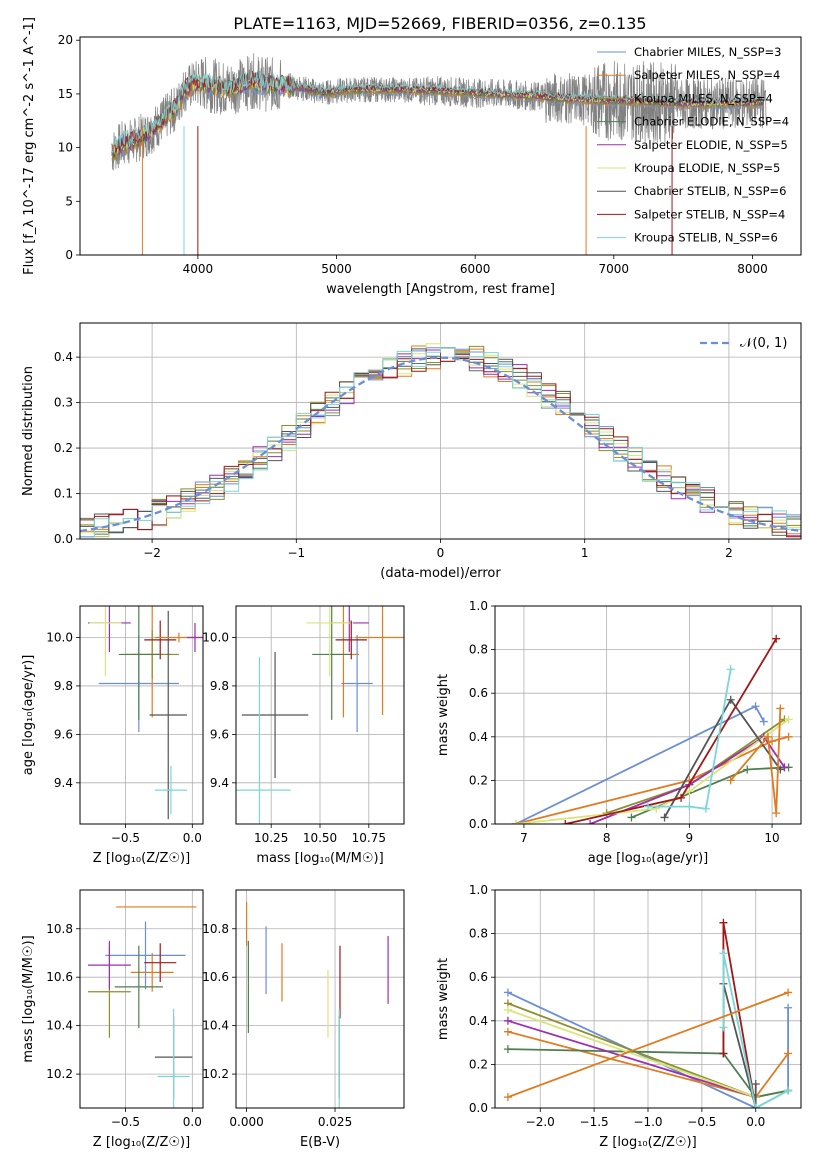  Describe the element at coordinates (703, 98) in the screenshot. I see `legend-entry: Kroupa MILES, N_SSP=4` at that location.